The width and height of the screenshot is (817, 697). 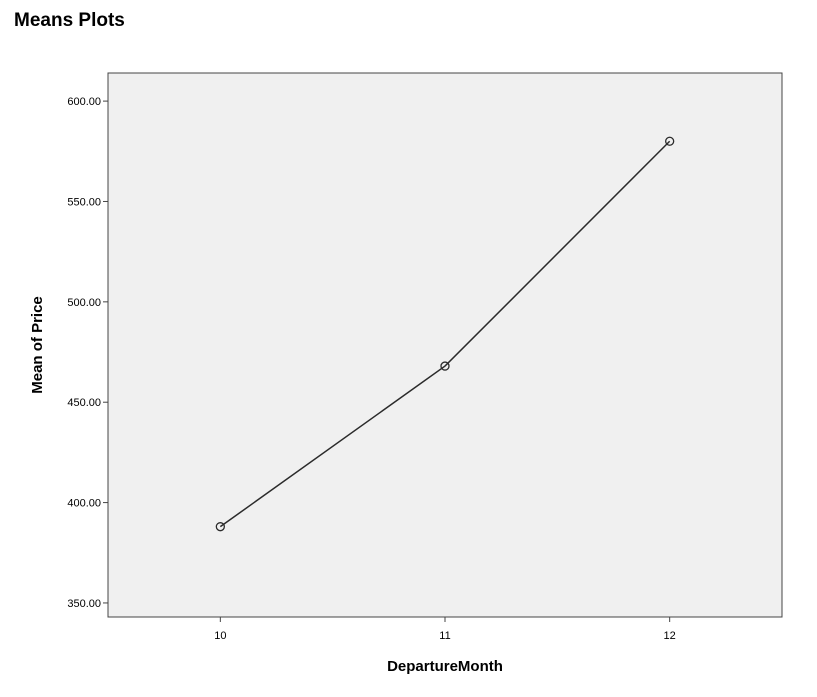 I want to click on x-axis-title: DepartureMonth, so click(x=445, y=666).